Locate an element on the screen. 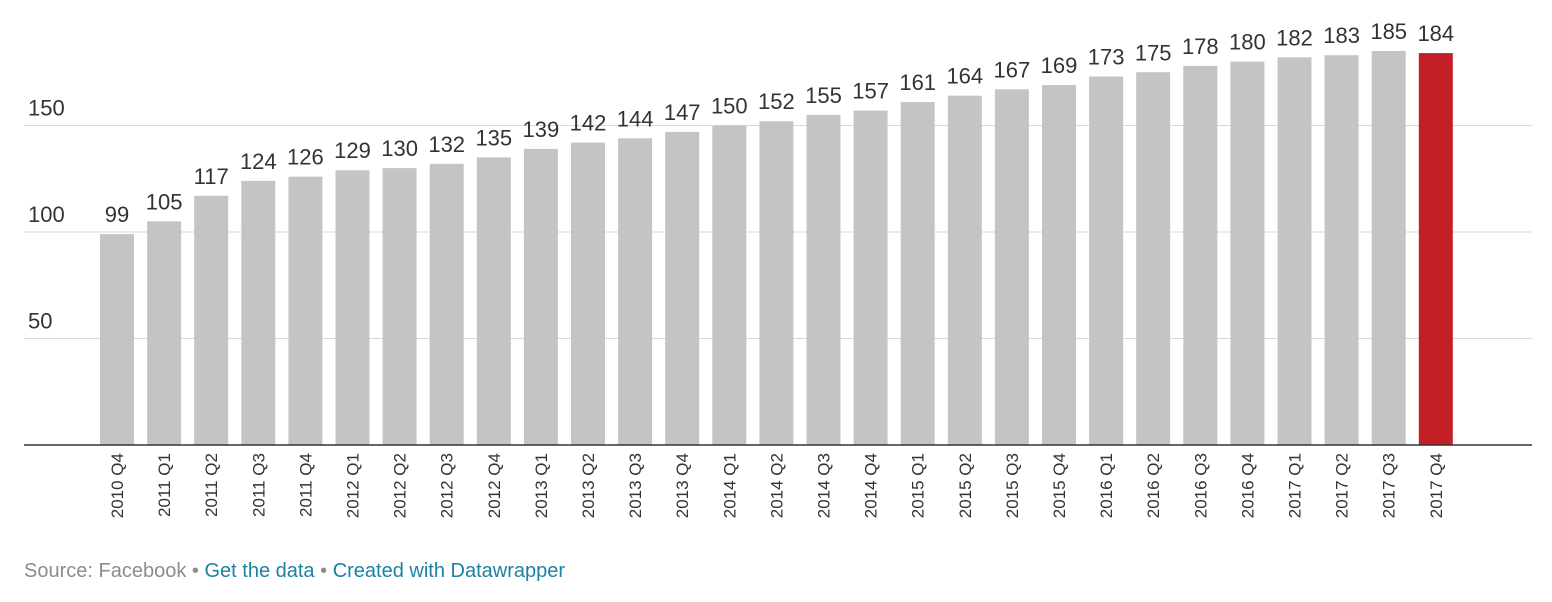 Image resolution: width=1552 pixels, height=602 pixels. bar-value-label: 135 is located at coordinates (493, 137).